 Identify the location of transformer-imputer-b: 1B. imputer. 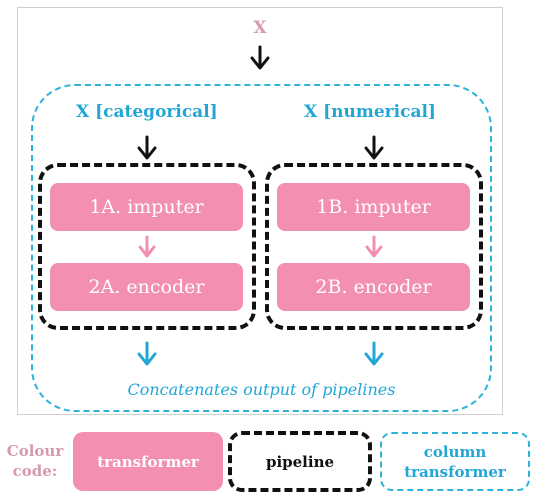
(373, 207).